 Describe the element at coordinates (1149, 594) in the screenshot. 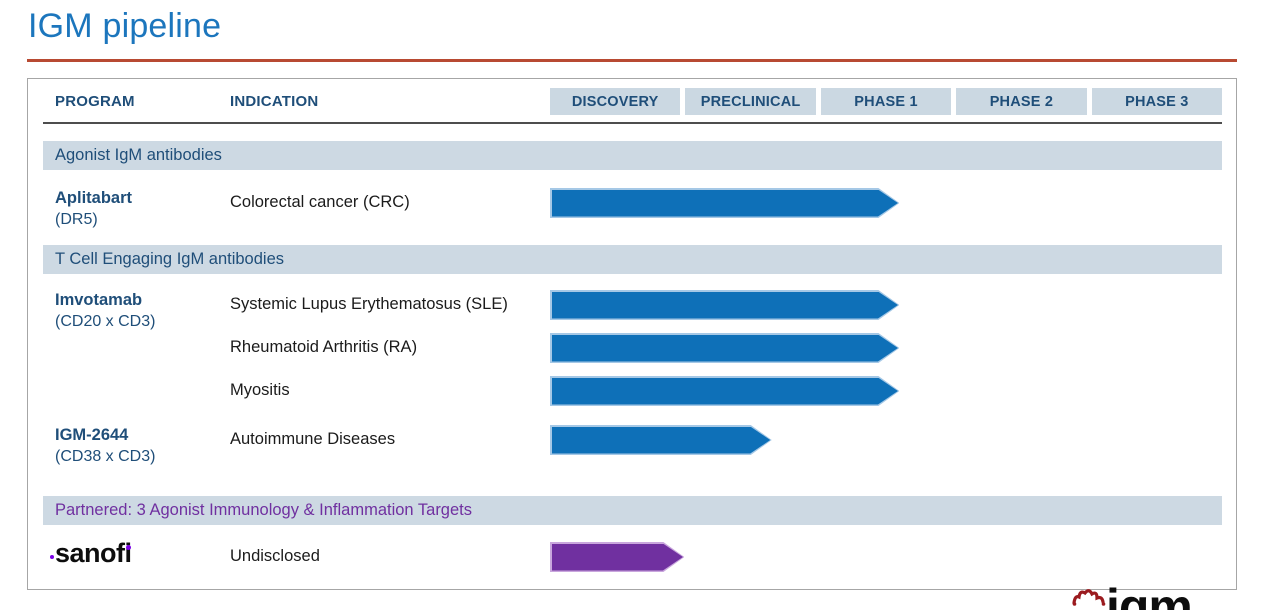

I see `igm-wordmark: igm` at that location.